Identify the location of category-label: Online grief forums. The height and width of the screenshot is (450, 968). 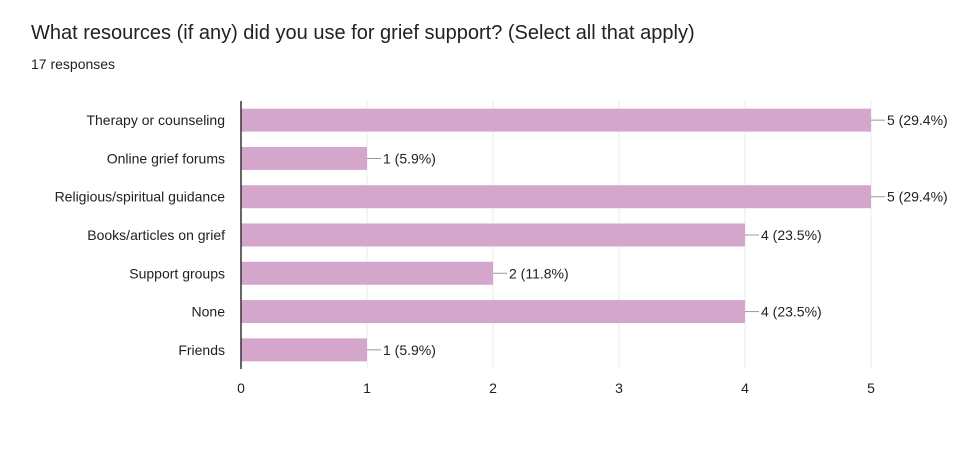
(166, 158).